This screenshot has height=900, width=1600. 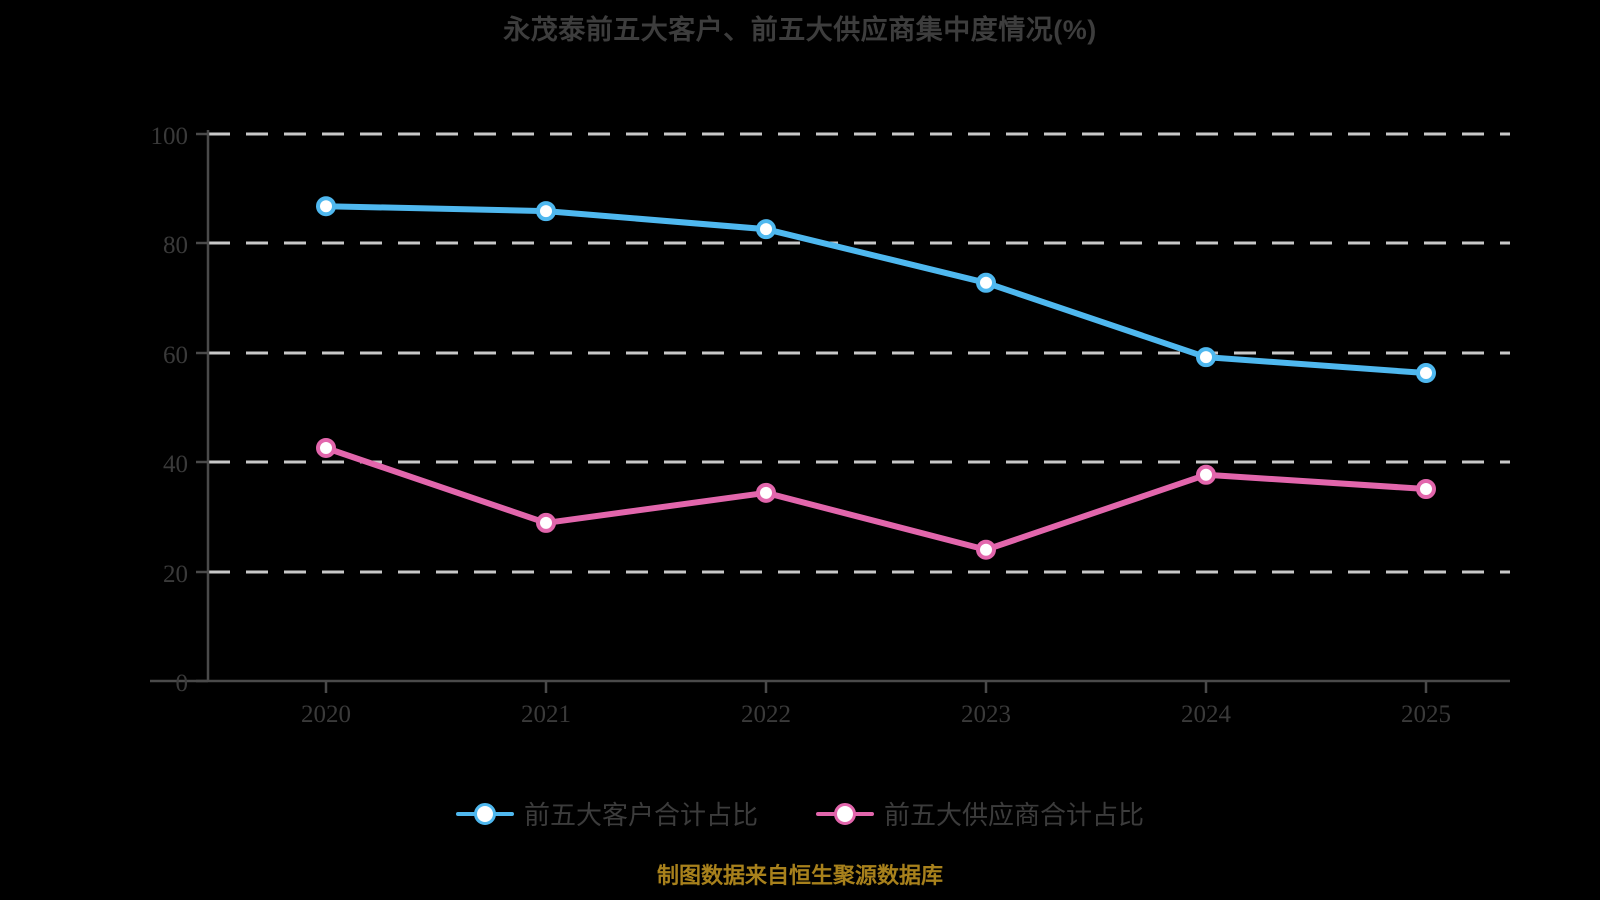 I want to click on x-tick-label-2022: 2022, so click(x=766, y=714).